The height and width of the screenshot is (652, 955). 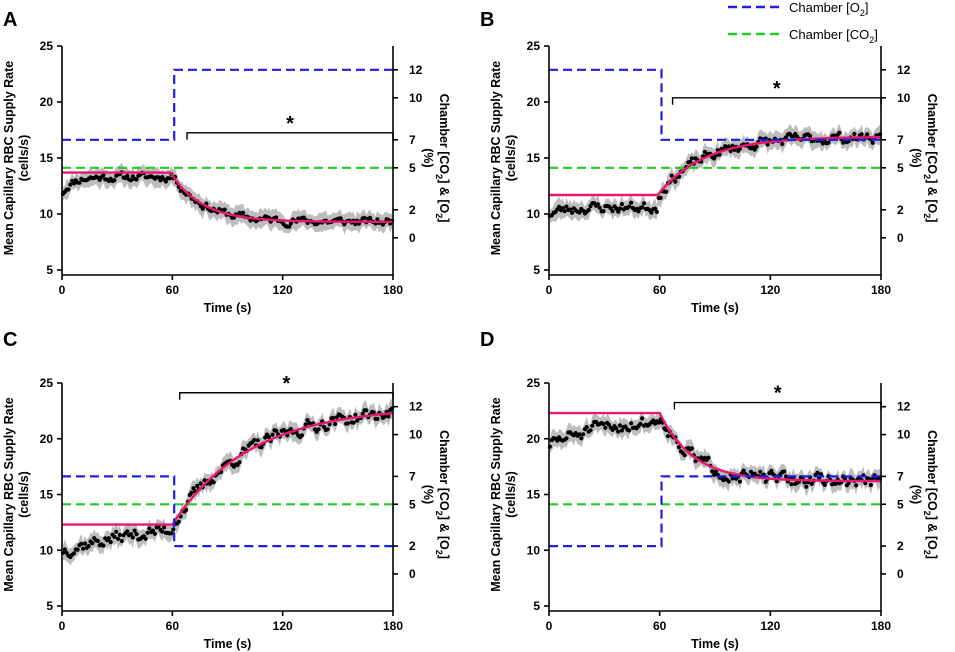 I want to click on y-tick-label: 20, so click(x=47, y=102).